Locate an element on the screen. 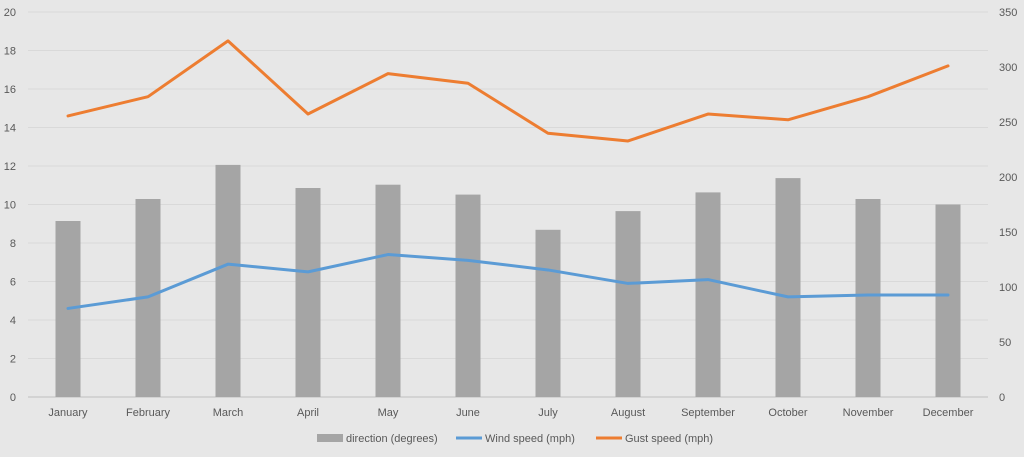 This screenshot has width=1024, height=457. x-axis-tick-label: December is located at coordinates (948, 413).